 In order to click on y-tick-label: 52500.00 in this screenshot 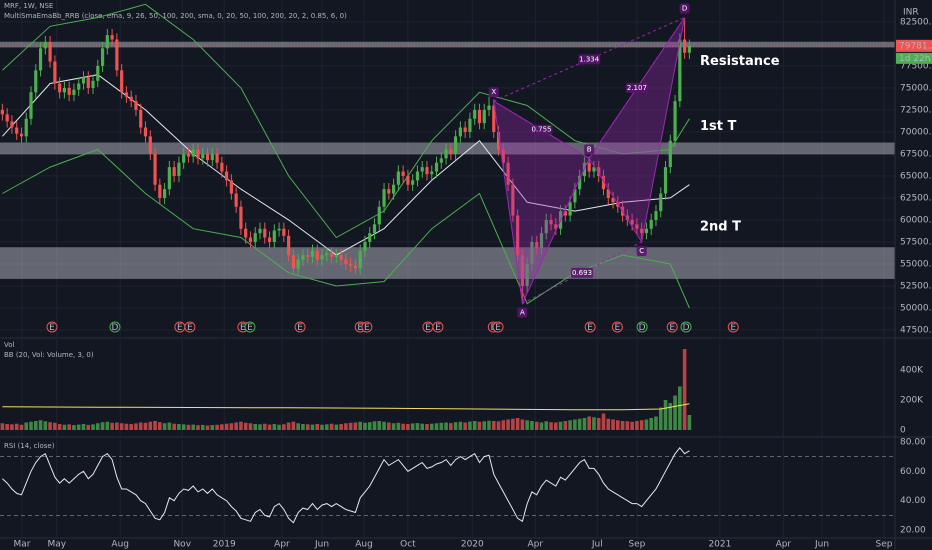, I will do `click(916, 286)`.